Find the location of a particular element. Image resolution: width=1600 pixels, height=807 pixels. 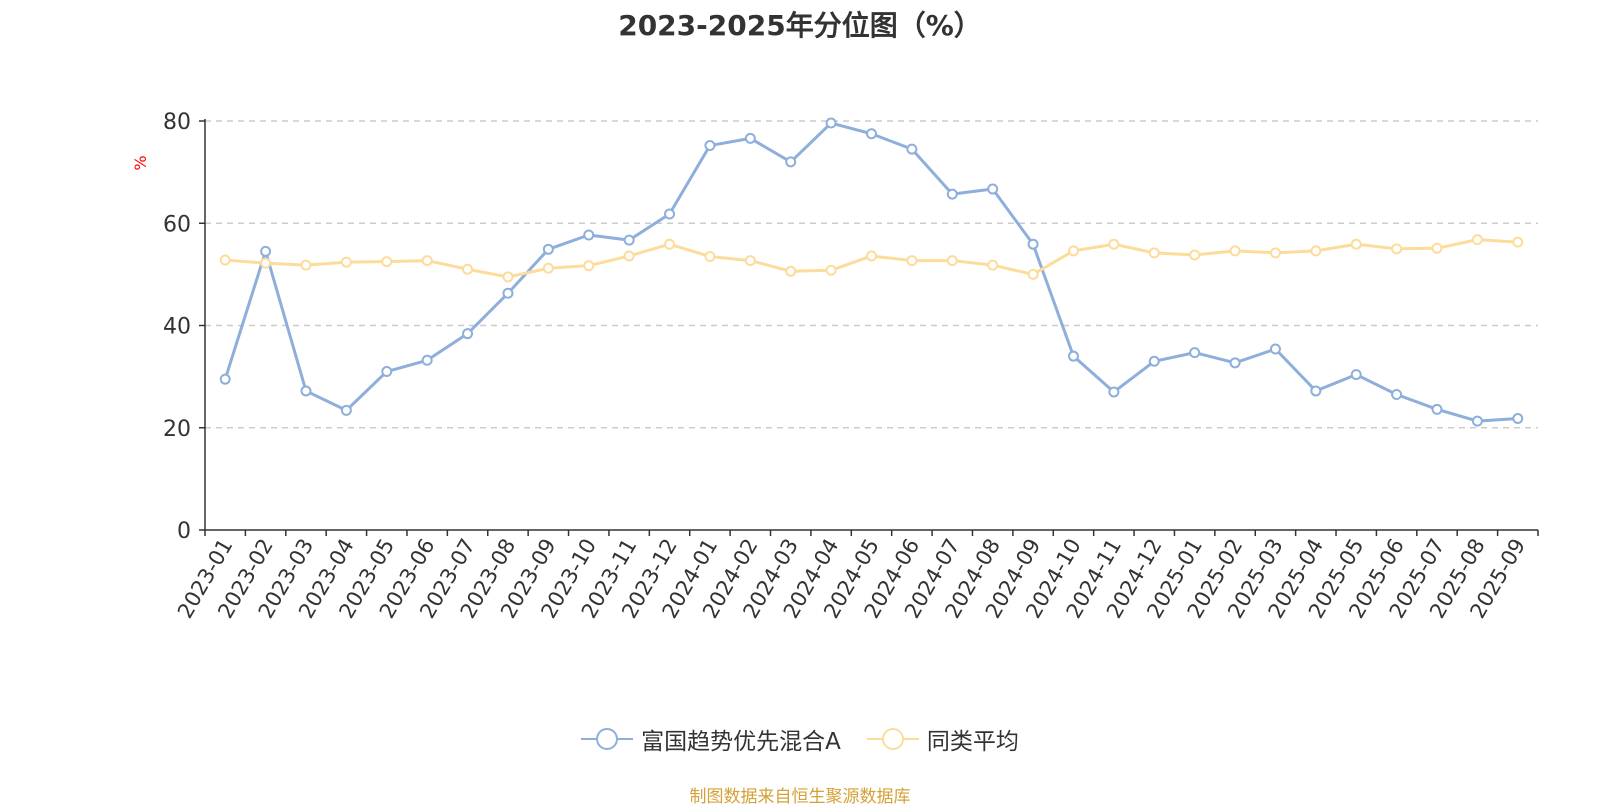

legend: 富国趋势优先混合A 同类平均 is located at coordinates (800, 739).